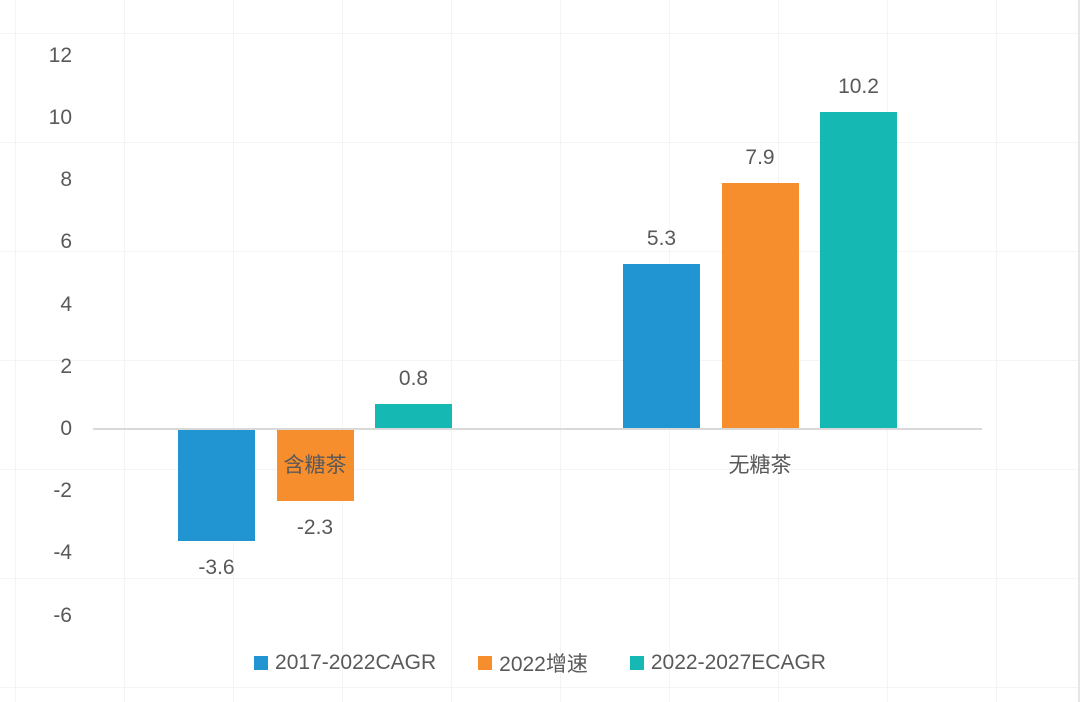  I want to click on bar-value-label: 5.3, so click(661, 239).